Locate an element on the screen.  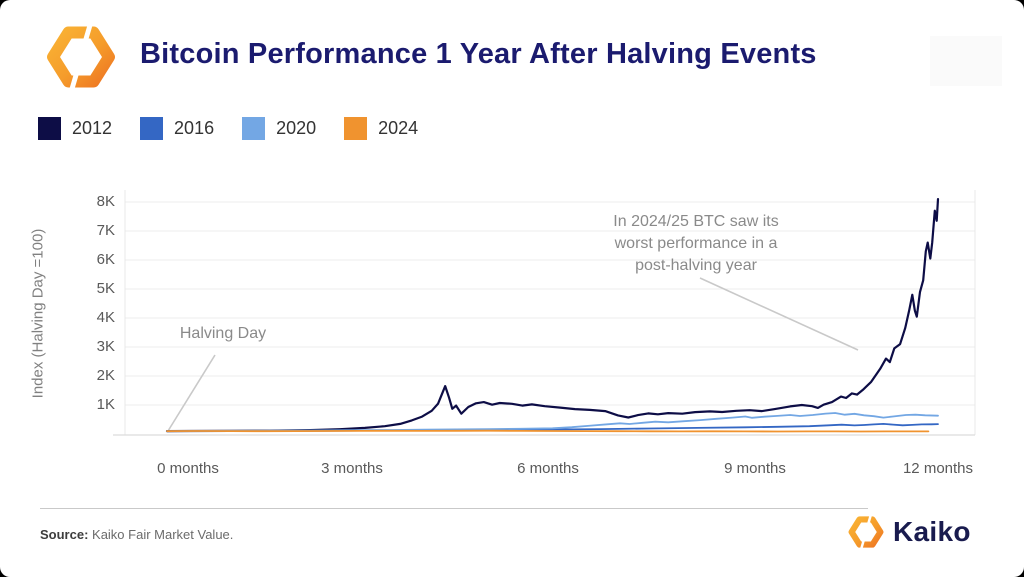
legend-label-2024: 2024 is located at coordinates (398, 128).